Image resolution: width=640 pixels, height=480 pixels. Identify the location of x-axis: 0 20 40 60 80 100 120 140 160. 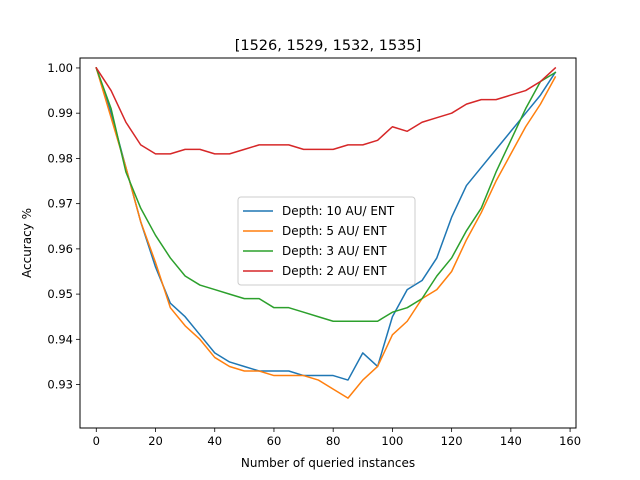
(337, 438).